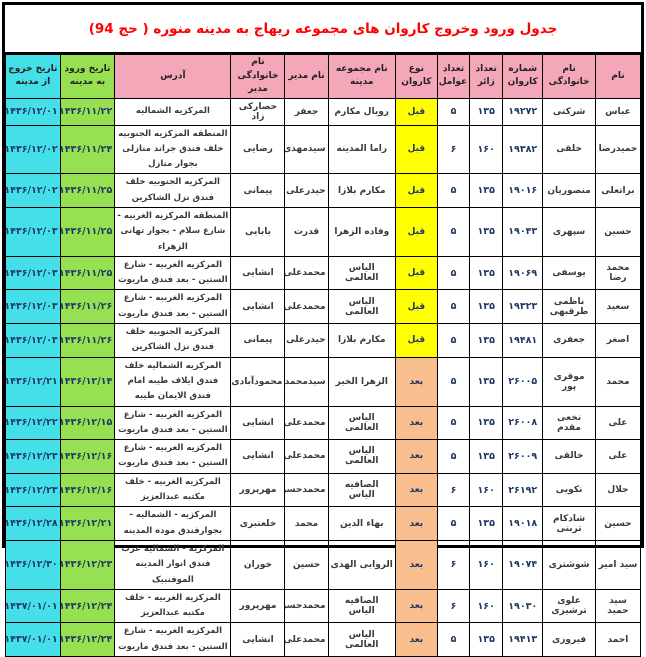 Image resolution: width=646 pixels, height=657 pixels. Describe the element at coordinates (569, 149) in the screenshot. I see `cell-family: خلقی` at that location.